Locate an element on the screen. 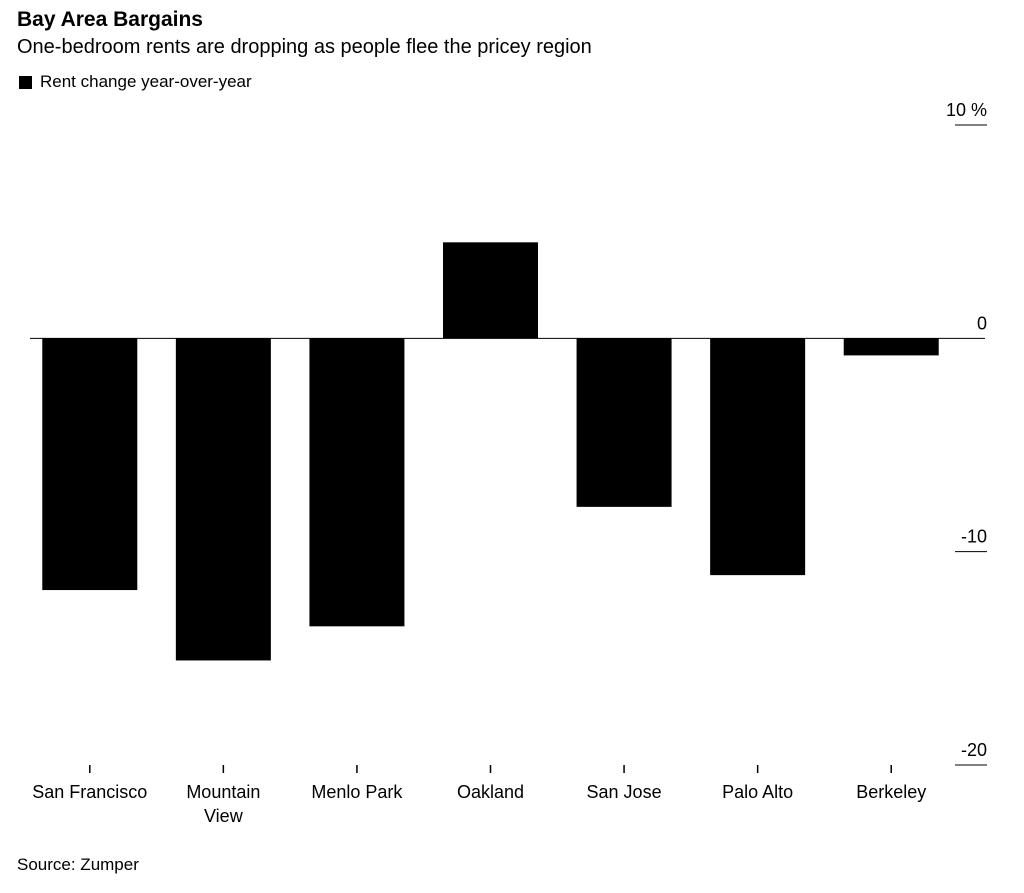  x-tick-label-5: Palo Alto is located at coordinates (757, 792).